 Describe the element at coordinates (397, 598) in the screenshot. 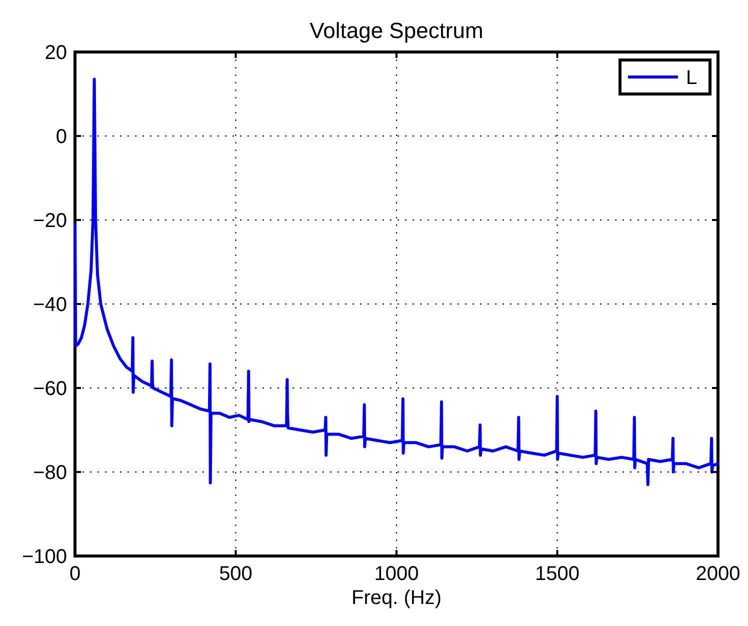

I see `x-axis-title: Freq. (Hz)` at that location.